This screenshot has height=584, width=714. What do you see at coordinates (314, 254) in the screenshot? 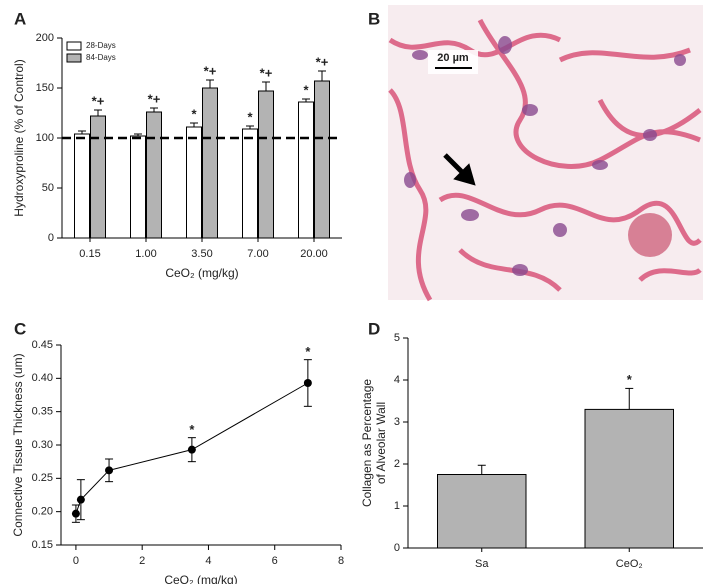
I see `x-tick-label: 20.00` at bounding box center [314, 254].